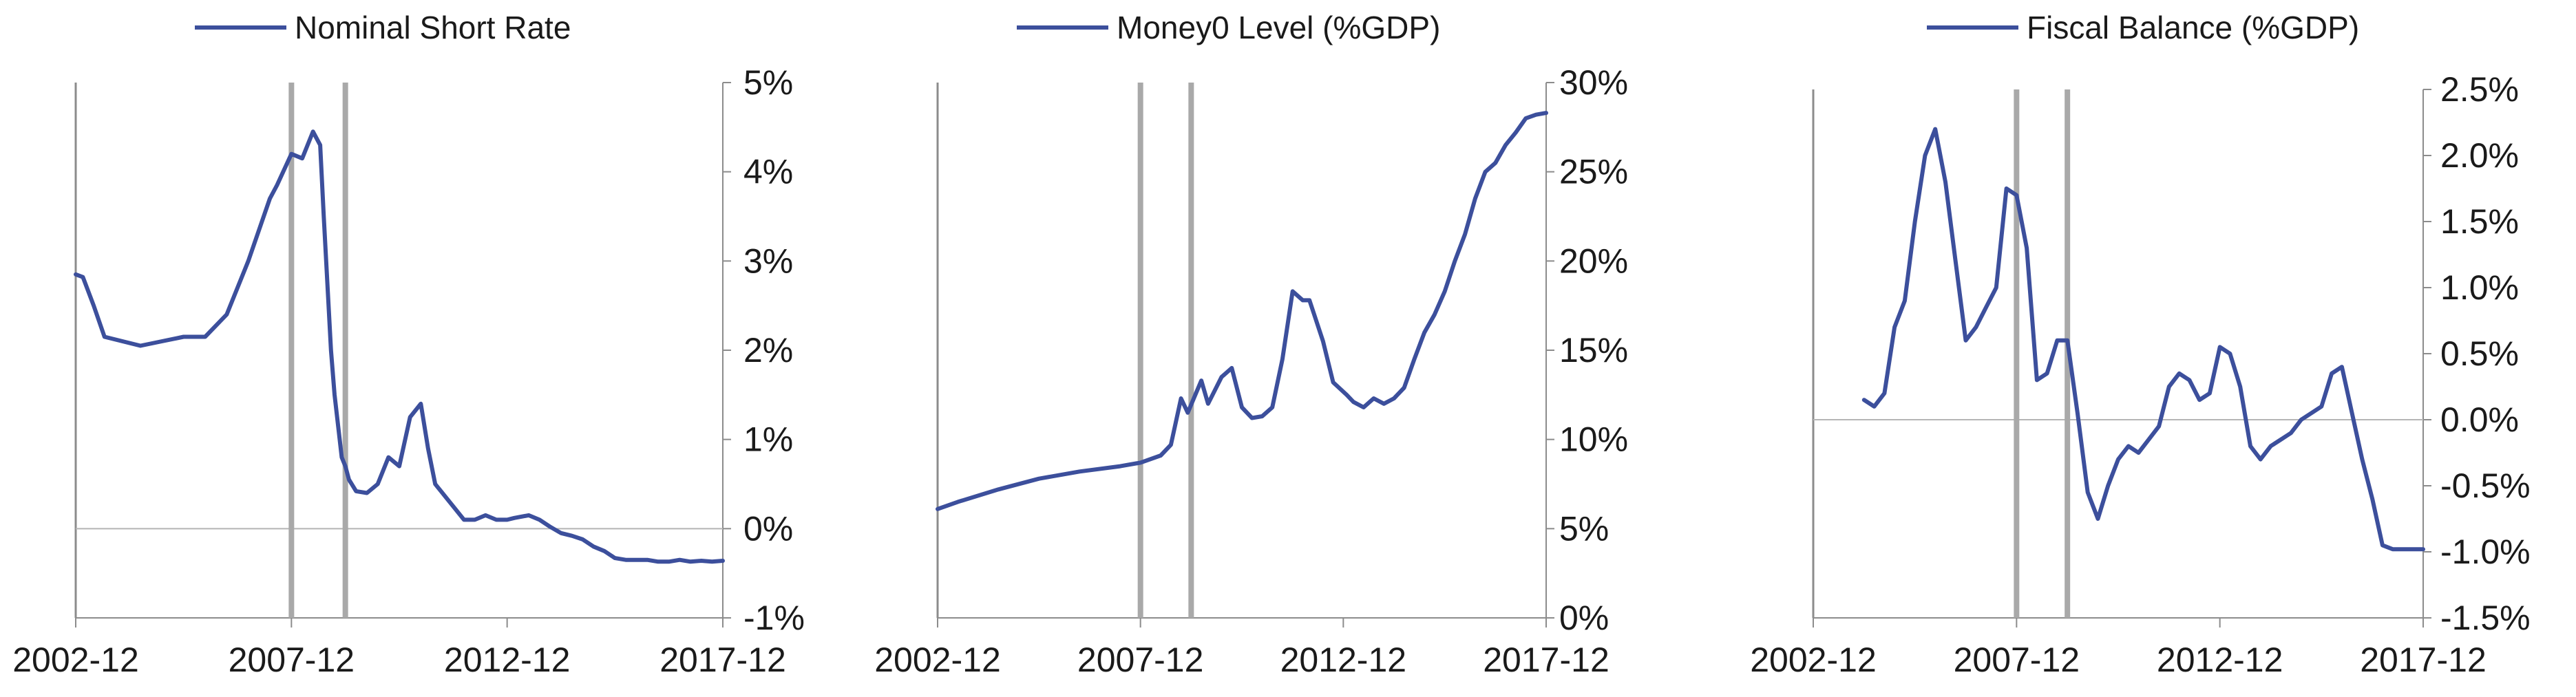  I want to click on y-tick-label: 20%, so click(1593, 261).